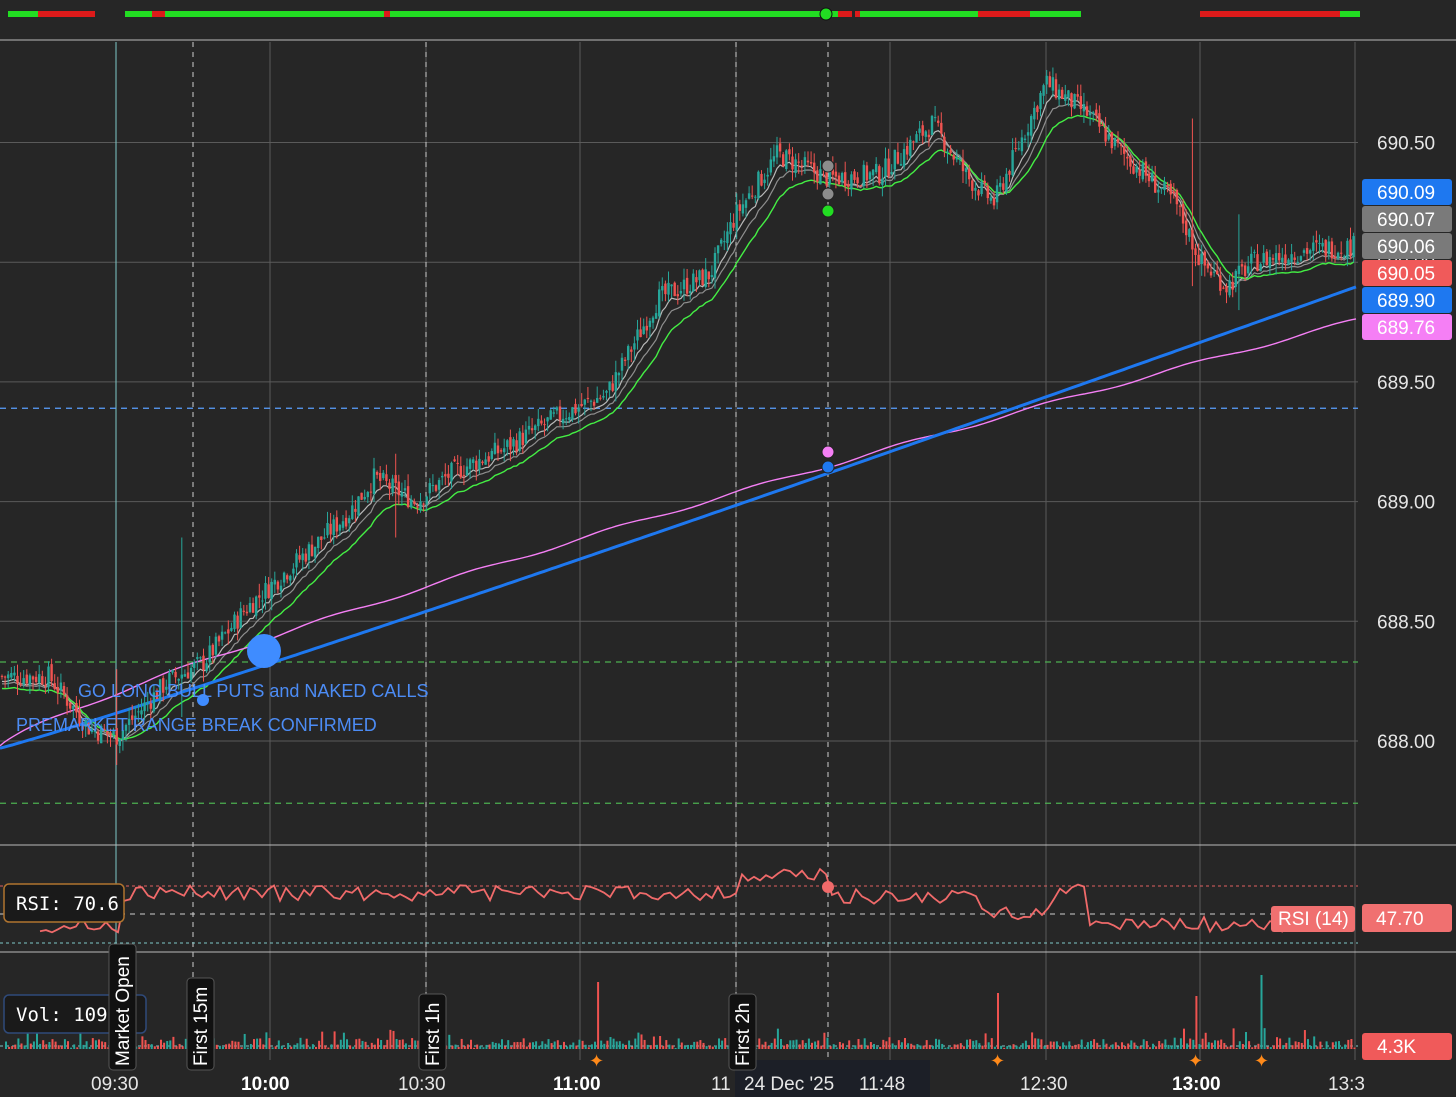 The height and width of the screenshot is (1097, 1456). What do you see at coordinates (432, 1007) in the screenshot?
I see `session-markers: Market Open First 15m First 1h First 2h` at bounding box center [432, 1007].